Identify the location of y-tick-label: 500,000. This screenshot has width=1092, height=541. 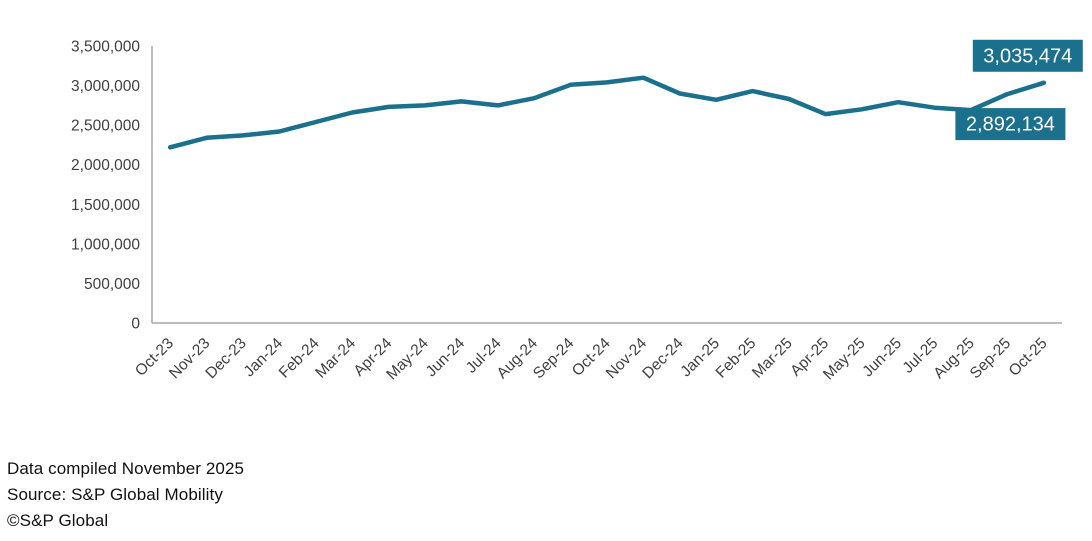
(112, 284).